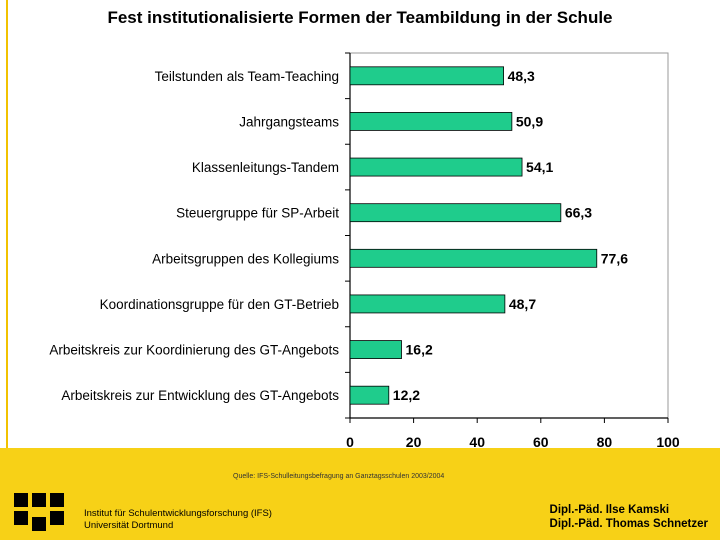 The width and height of the screenshot is (720, 540). I want to click on category-label: Klassenleitungs-Tandem, so click(265, 167).